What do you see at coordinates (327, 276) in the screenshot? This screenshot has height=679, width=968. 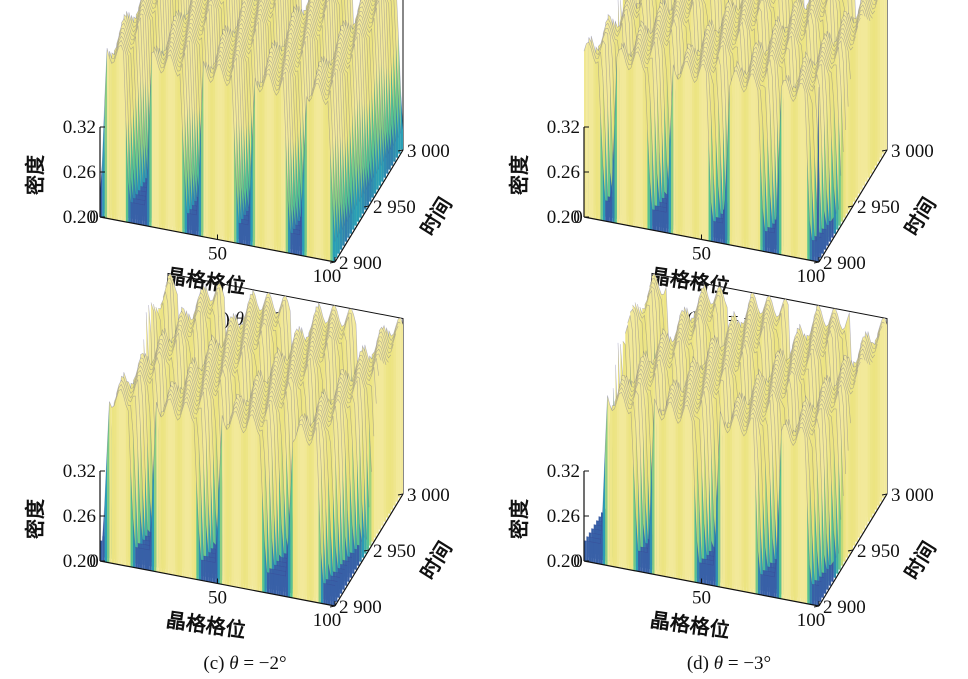 I see `x-tick-label: 100` at bounding box center [327, 276].